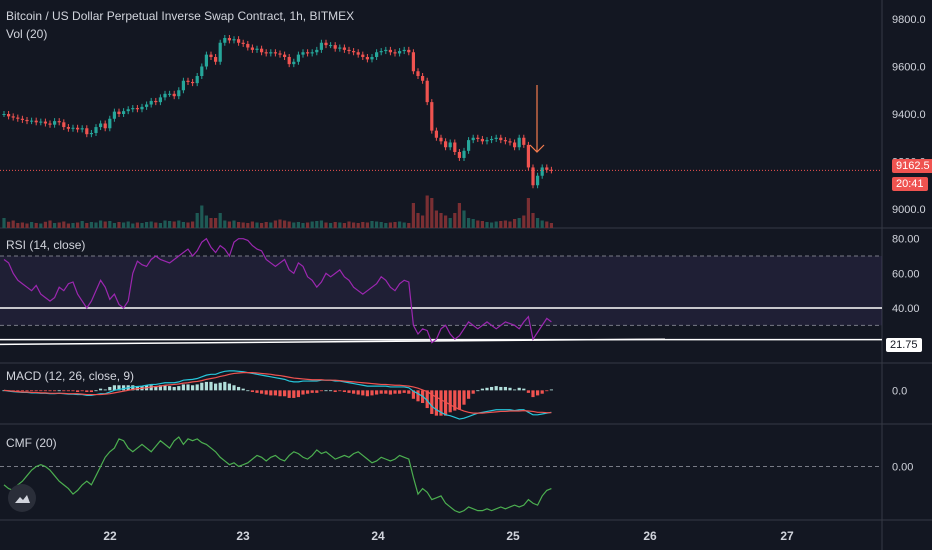 The height and width of the screenshot is (550, 932). What do you see at coordinates (243, 536) in the screenshot?
I see `time-tick-label: 23` at bounding box center [243, 536].